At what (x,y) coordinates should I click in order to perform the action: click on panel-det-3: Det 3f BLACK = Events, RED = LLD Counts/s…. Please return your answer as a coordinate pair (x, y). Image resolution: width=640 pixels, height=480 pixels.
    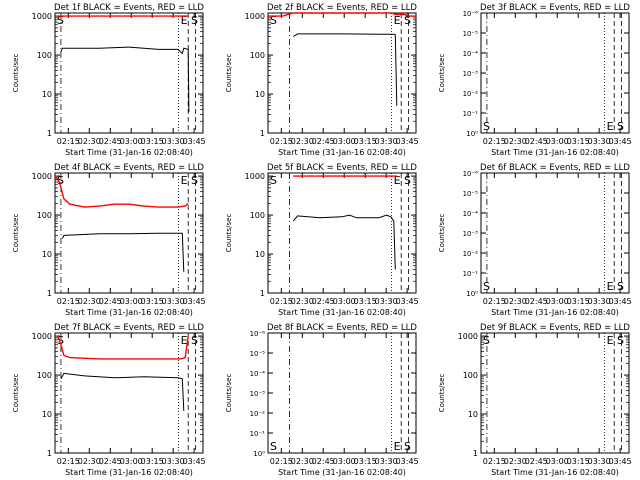
    Looking at the image, I should click on (535, 80).